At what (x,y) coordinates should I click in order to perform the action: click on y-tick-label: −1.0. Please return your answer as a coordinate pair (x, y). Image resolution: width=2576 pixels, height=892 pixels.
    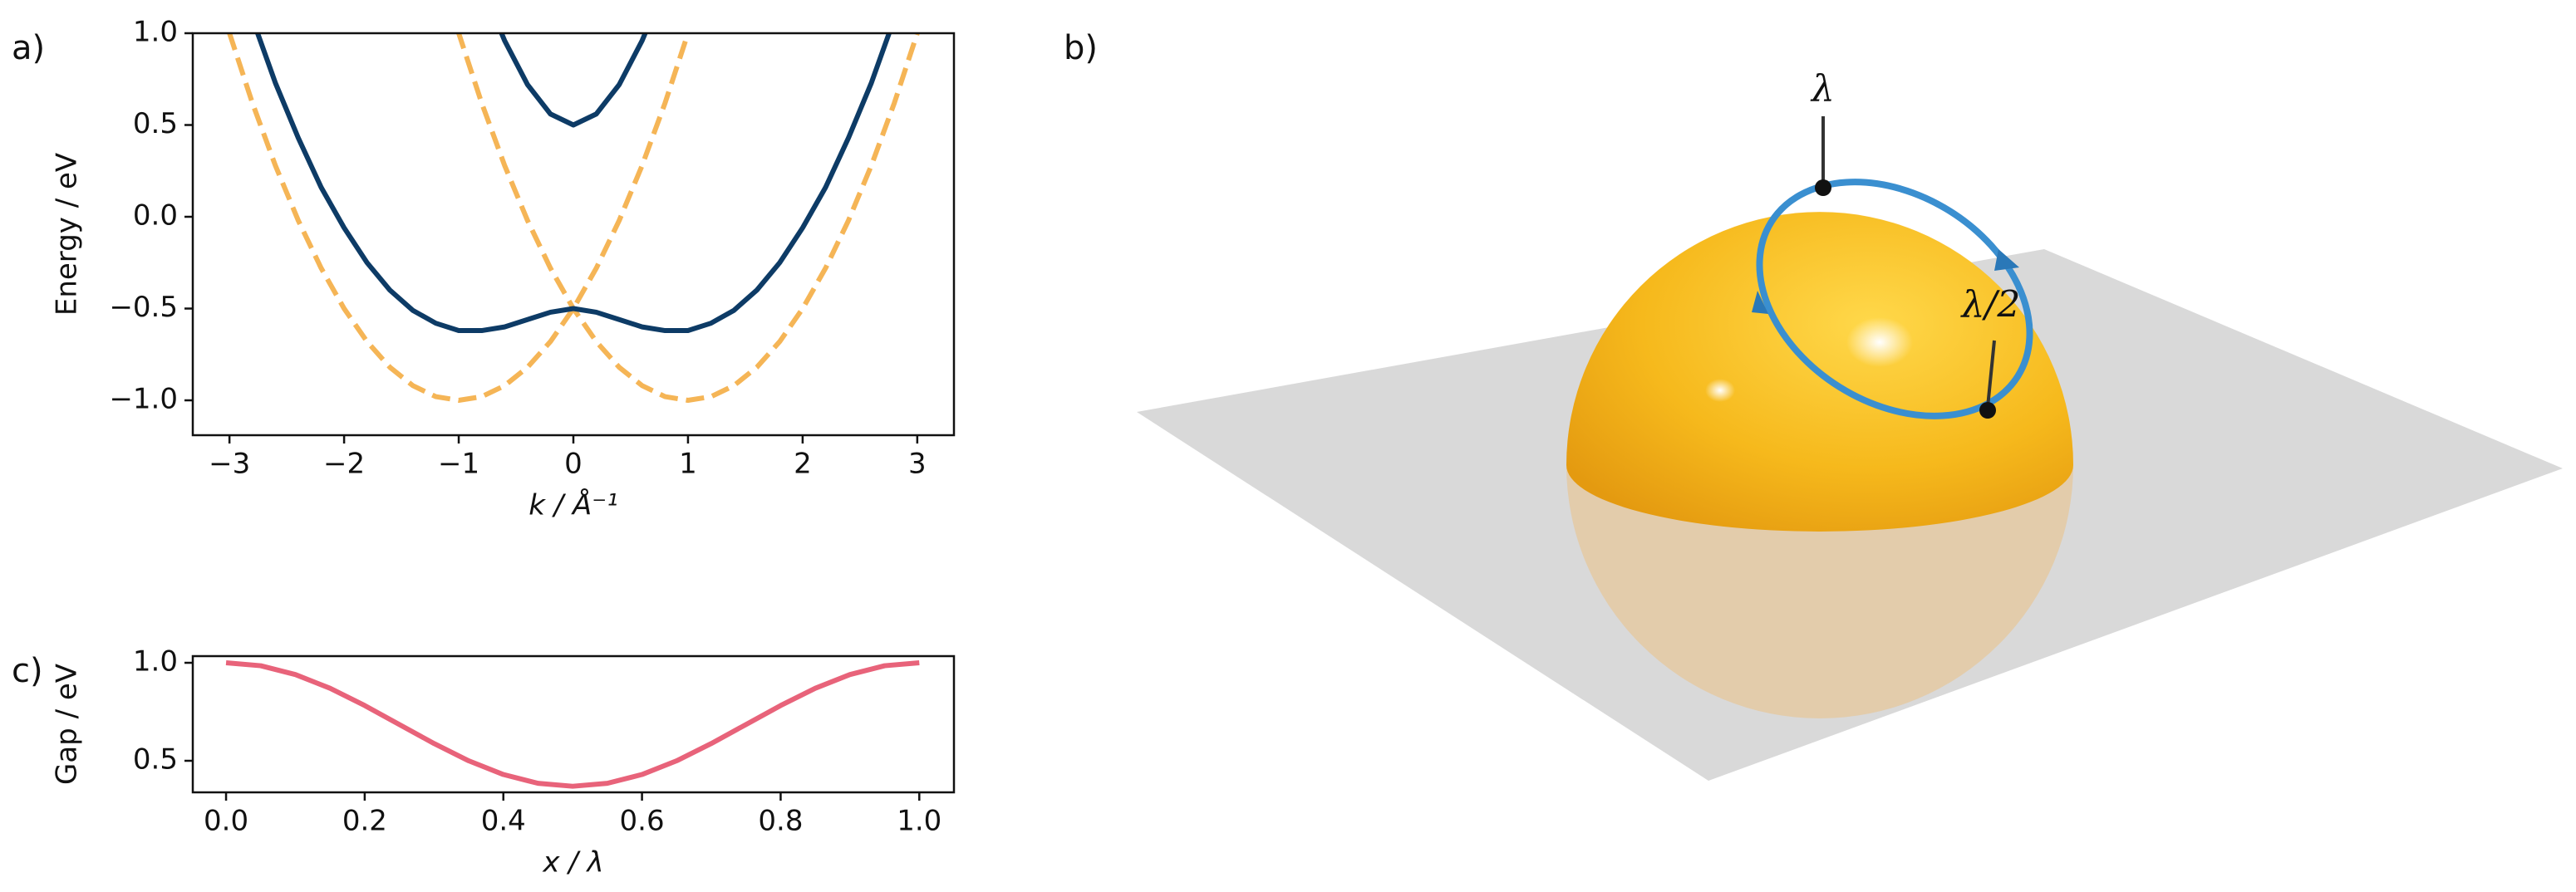
    Looking at the image, I should click on (144, 399).